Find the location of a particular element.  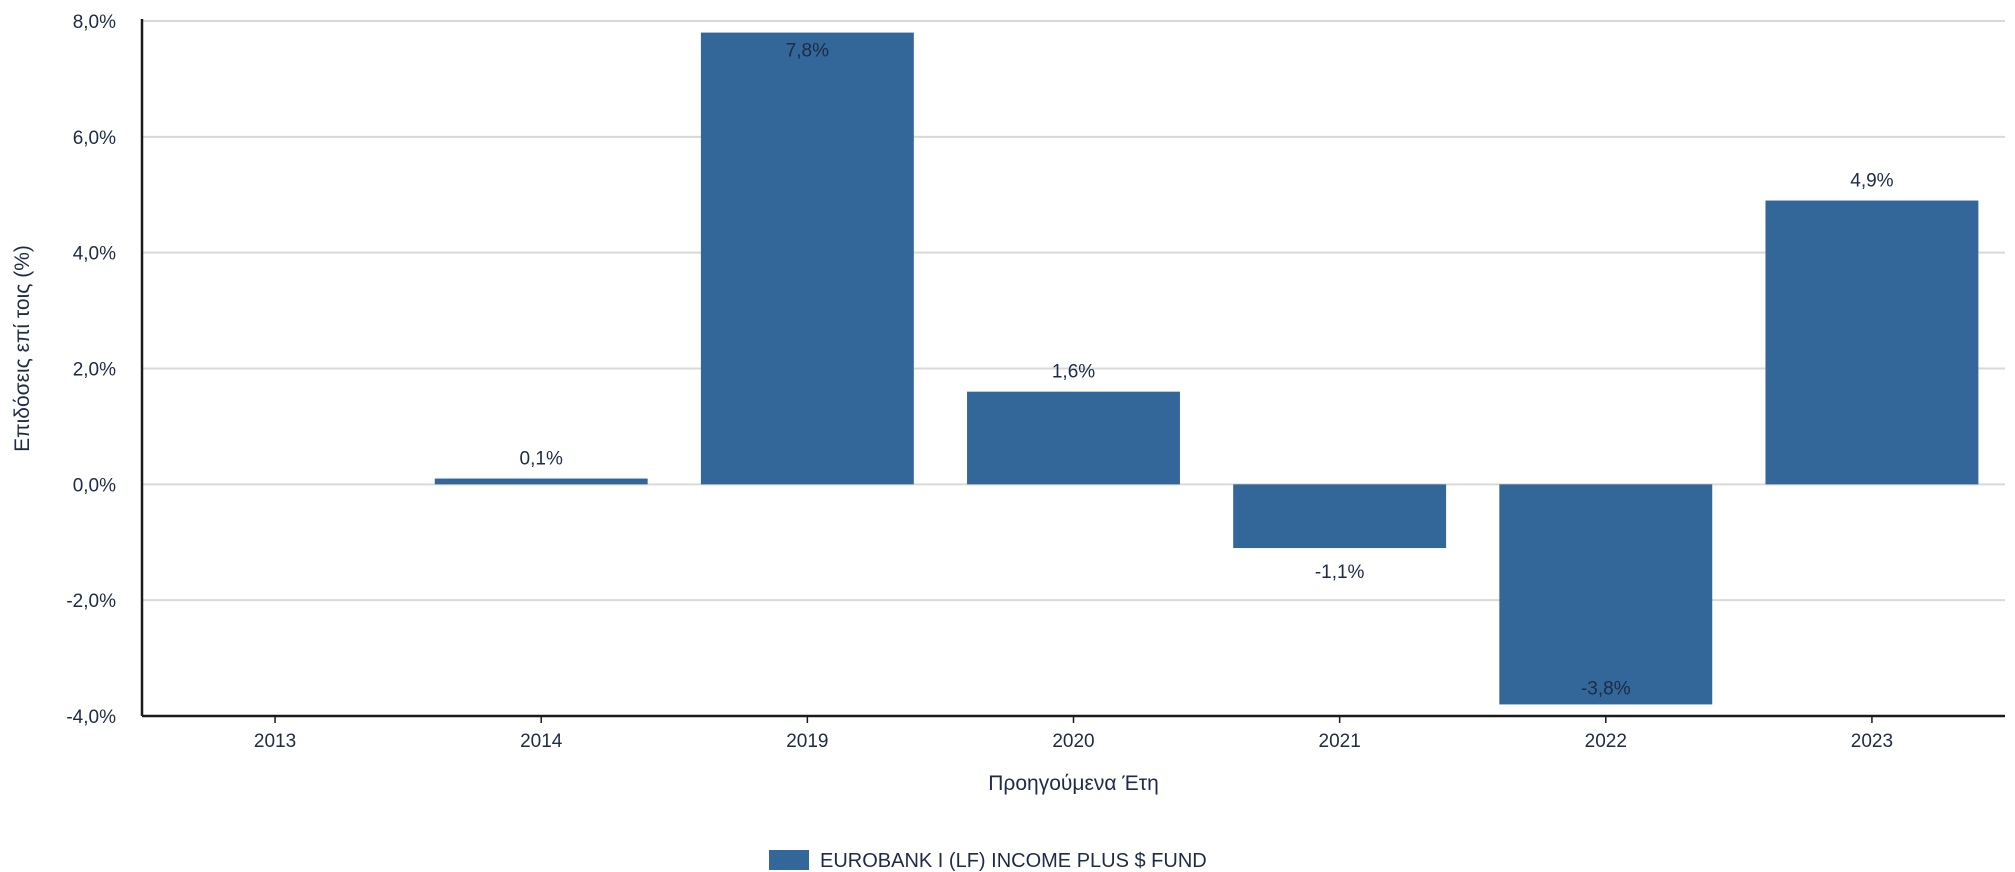

legend-label: EUROBANK I (LF) INCOME PLUS $ FUND is located at coordinates (1013, 861).